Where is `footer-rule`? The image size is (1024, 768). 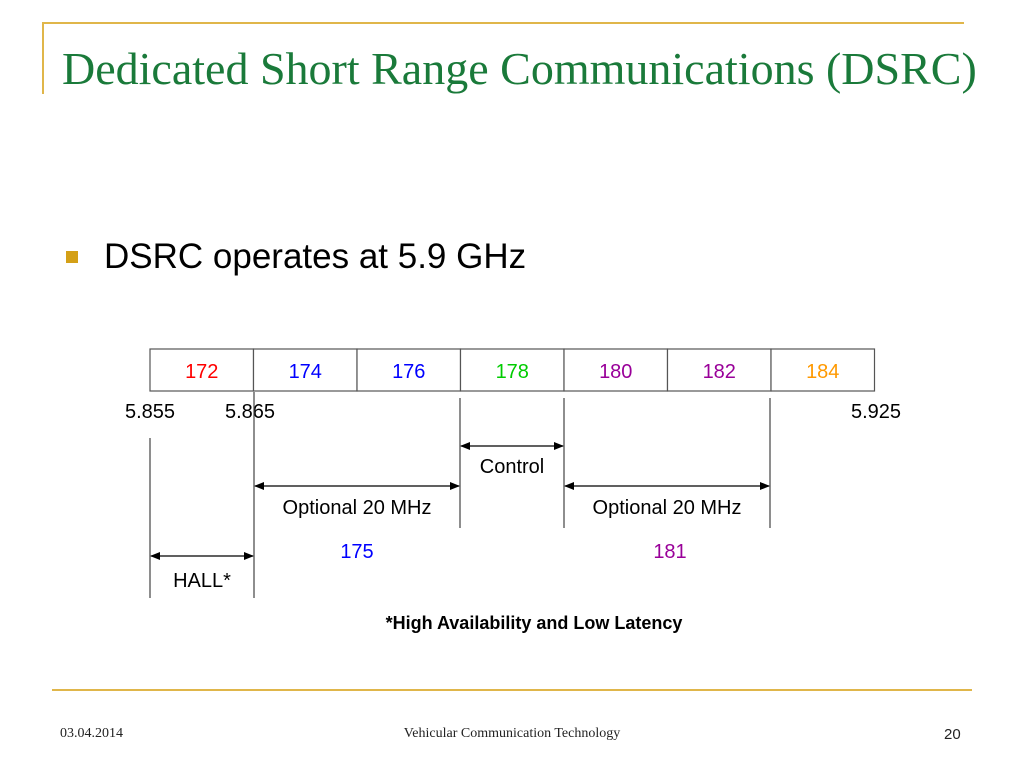
footer-rule is located at coordinates (512, 690).